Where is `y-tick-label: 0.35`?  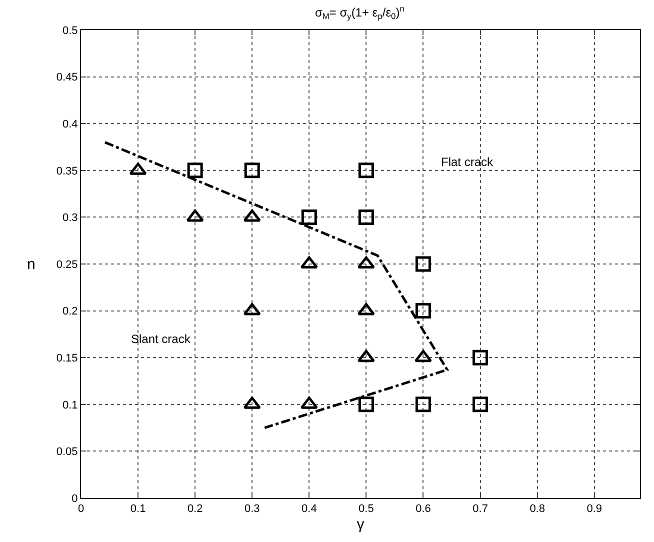
y-tick-label: 0.35 is located at coordinates (67, 171).